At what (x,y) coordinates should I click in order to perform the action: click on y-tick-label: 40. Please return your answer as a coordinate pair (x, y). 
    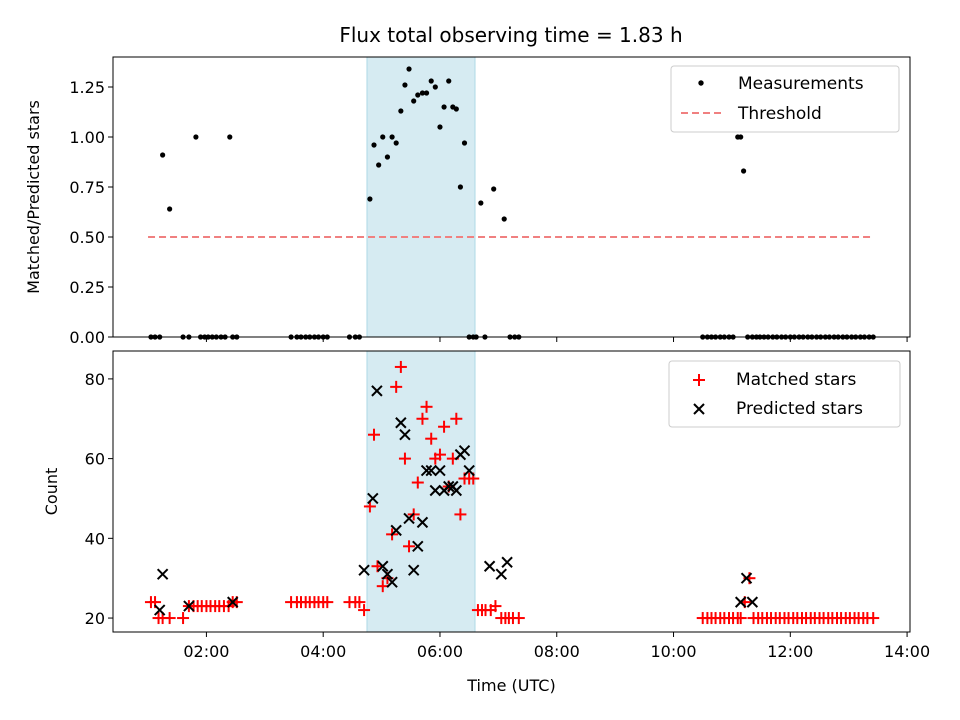
    Looking at the image, I should click on (95, 538).